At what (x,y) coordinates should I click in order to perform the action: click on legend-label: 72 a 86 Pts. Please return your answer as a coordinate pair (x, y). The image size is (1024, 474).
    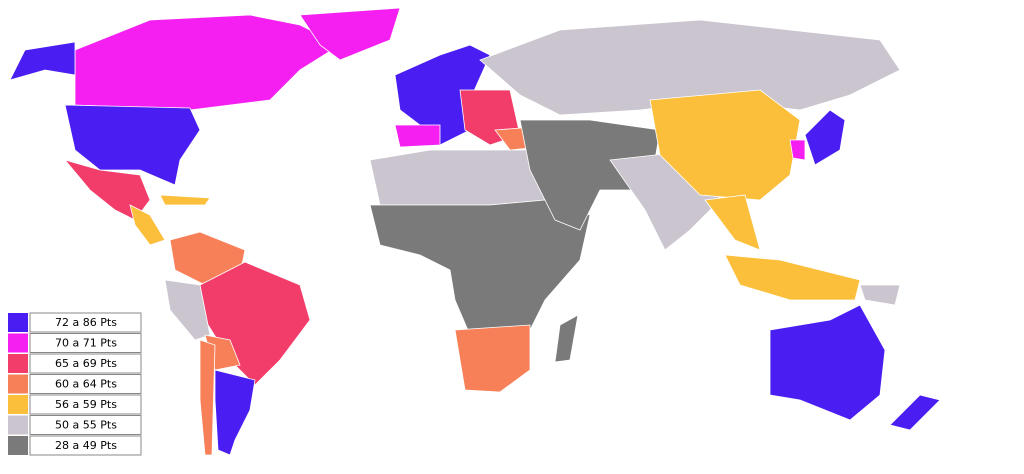
    Looking at the image, I should click on (86, 322).